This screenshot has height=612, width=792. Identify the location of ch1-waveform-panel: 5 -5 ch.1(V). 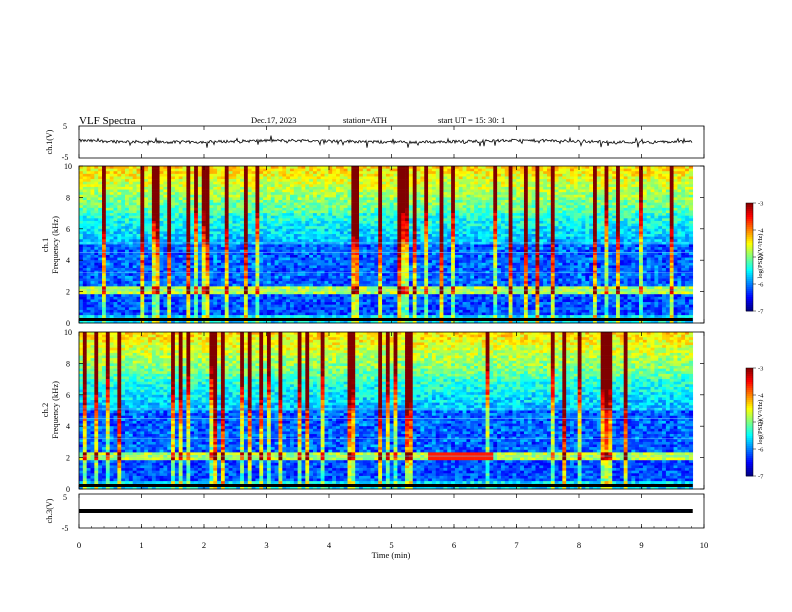
(375, 142).